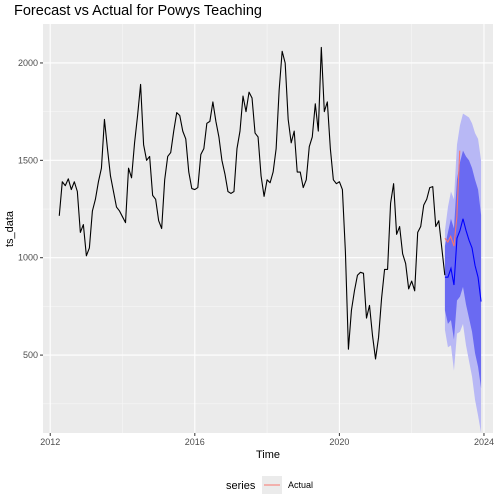 The width and height of the screenshot is (504, 504). I want to click on legend: series Actual, so click(269, 485).